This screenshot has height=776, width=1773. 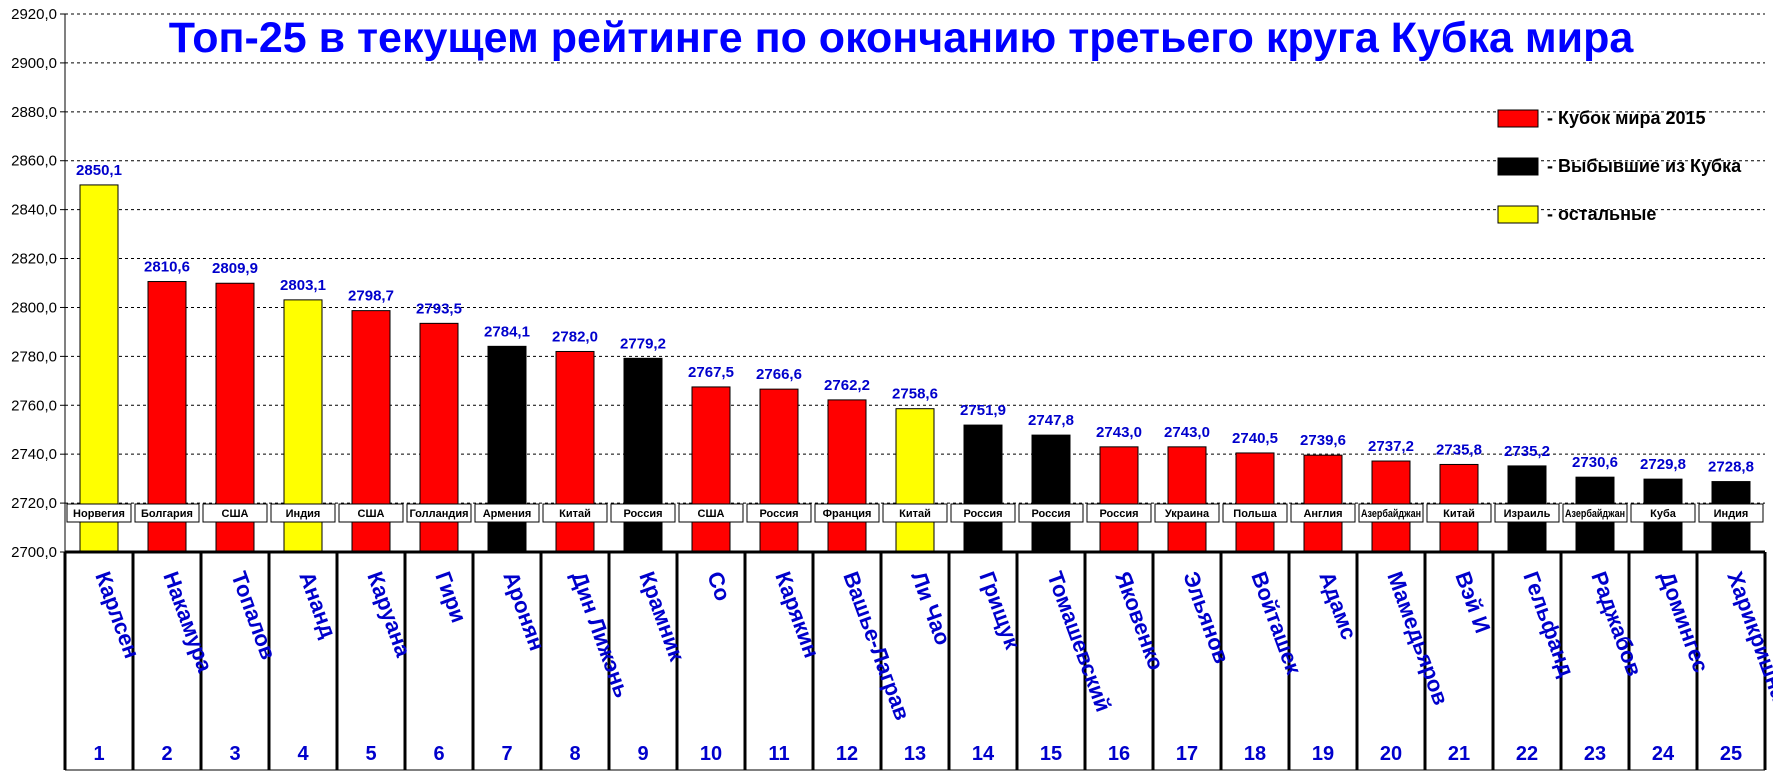 What do you see at coordinates (1601, 214) in the screenshot?
I see `legend-label: - остальные` at bounding box center [1601, 214].